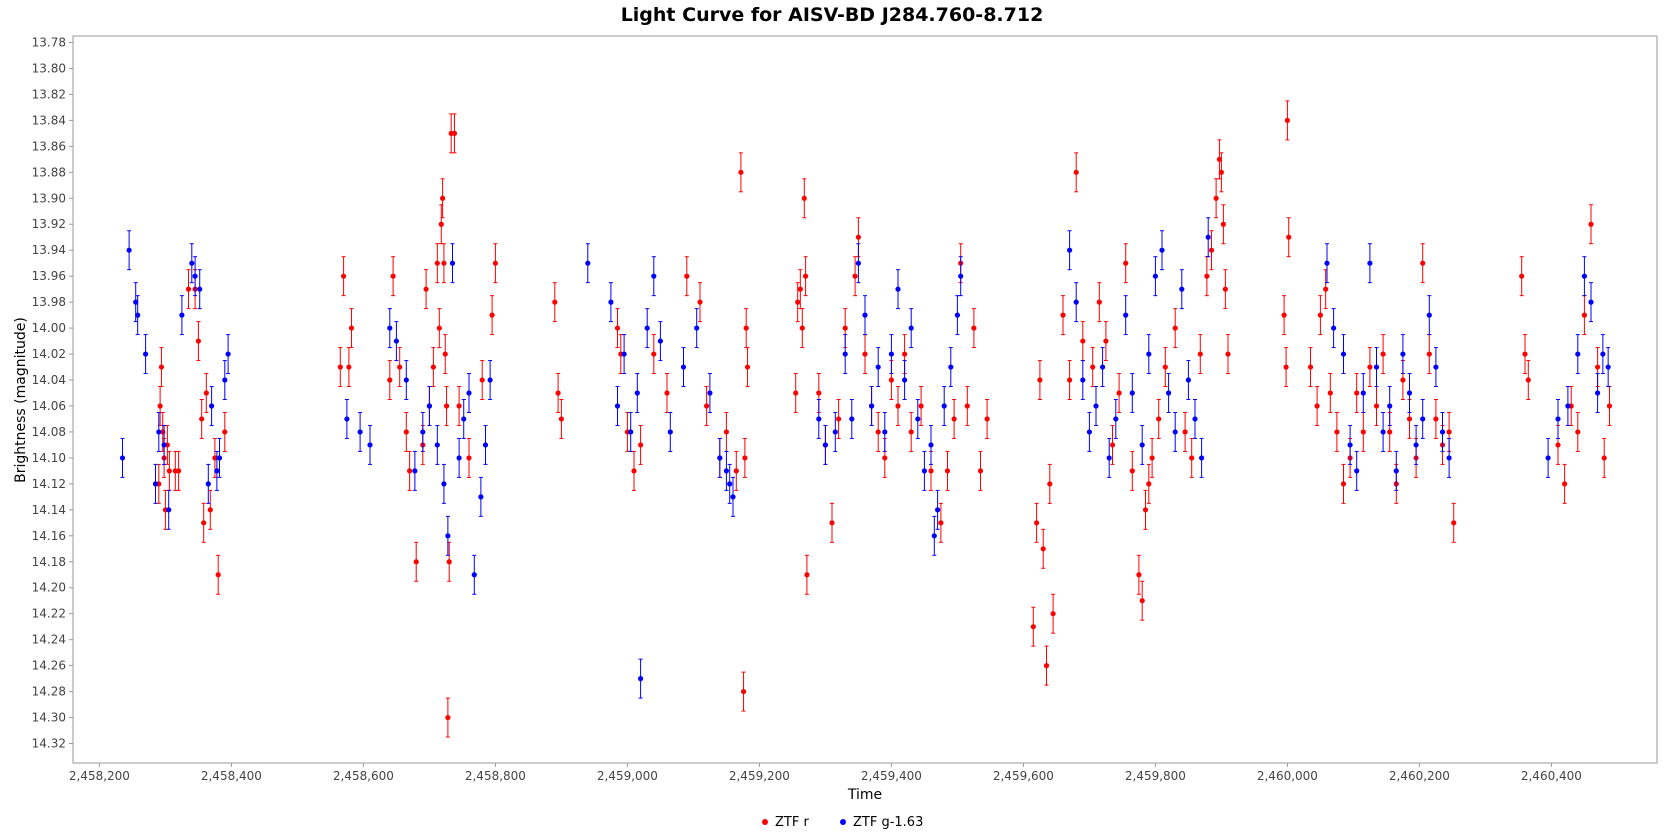  I want to click on y-tick-label: 14.16, so click(49, 536).